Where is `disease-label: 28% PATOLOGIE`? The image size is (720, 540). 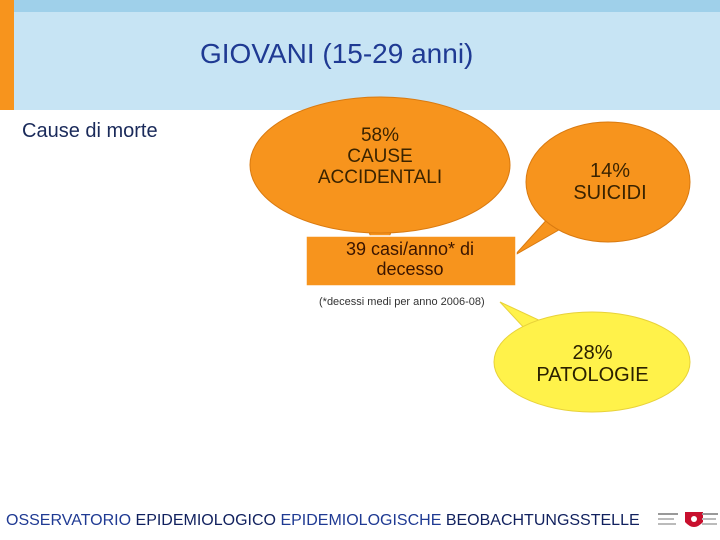 disease-label: 28% PATOLOGIE is located at coordinates (592, 364).